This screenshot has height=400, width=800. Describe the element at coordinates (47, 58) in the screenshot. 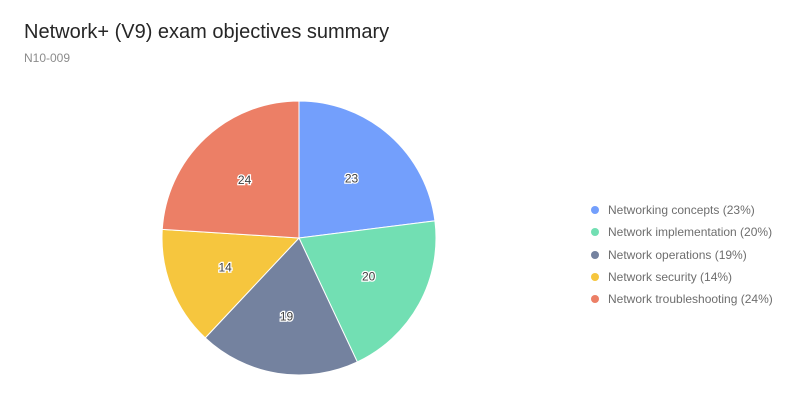

I see `chart-subtitle: N10-009` at that location.